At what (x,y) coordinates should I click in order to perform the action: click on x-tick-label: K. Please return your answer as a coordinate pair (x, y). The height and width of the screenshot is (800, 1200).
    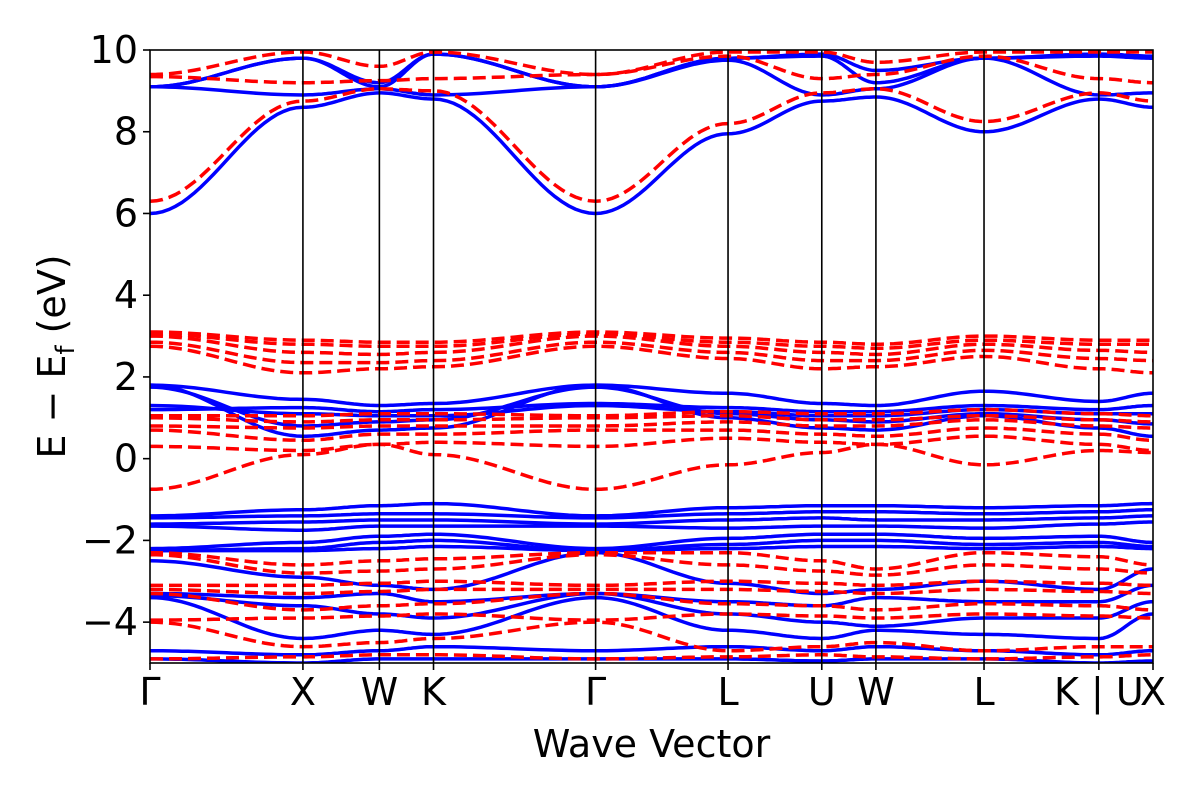
    Looking at the image, I should click on (434, 692).